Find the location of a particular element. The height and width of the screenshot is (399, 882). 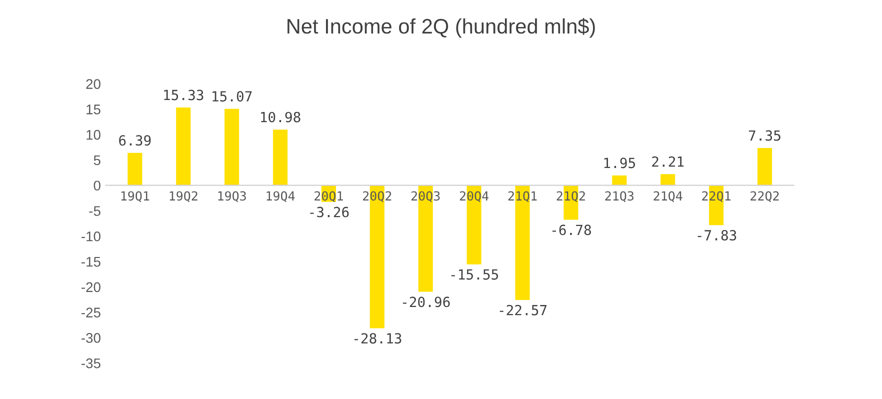

x-tick-label: 21Q4 is located at coordinates (668, 196).